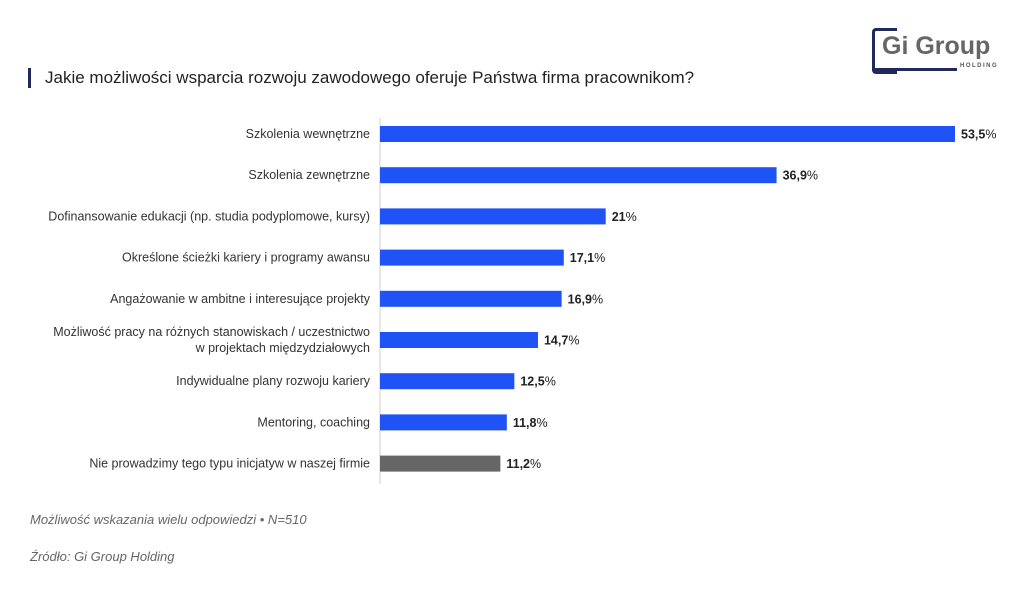 The image size is (1024, 591). Describe the element at coordinates (282, 348) in the screenshot. I see `category-label: w projektach międzydziałowych` at that location.